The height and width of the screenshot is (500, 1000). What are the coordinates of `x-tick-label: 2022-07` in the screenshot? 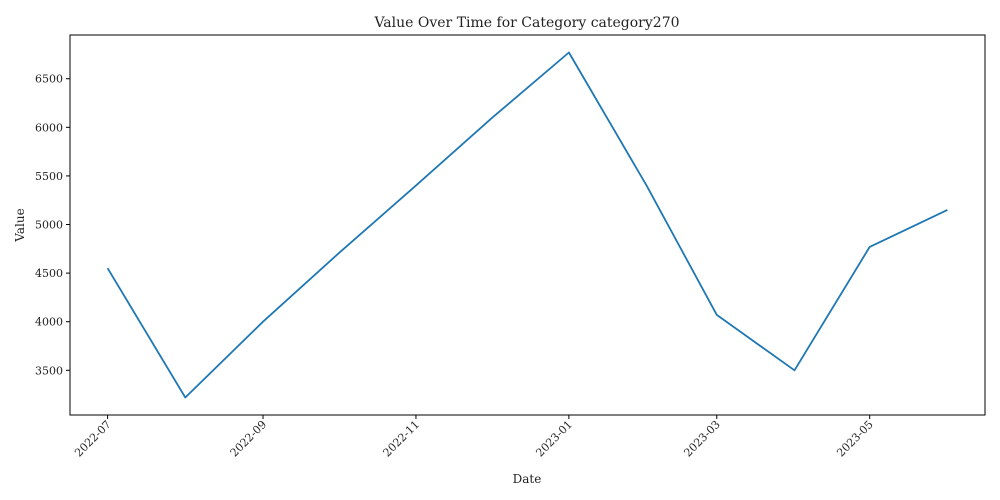 It's located at (93, 439).